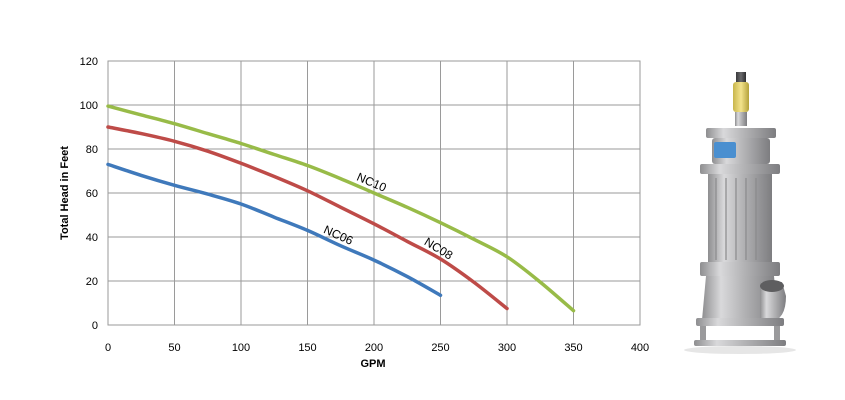 The image size is (845, 400). I want to click on x-axis-title: GPM, so click(372, 364).